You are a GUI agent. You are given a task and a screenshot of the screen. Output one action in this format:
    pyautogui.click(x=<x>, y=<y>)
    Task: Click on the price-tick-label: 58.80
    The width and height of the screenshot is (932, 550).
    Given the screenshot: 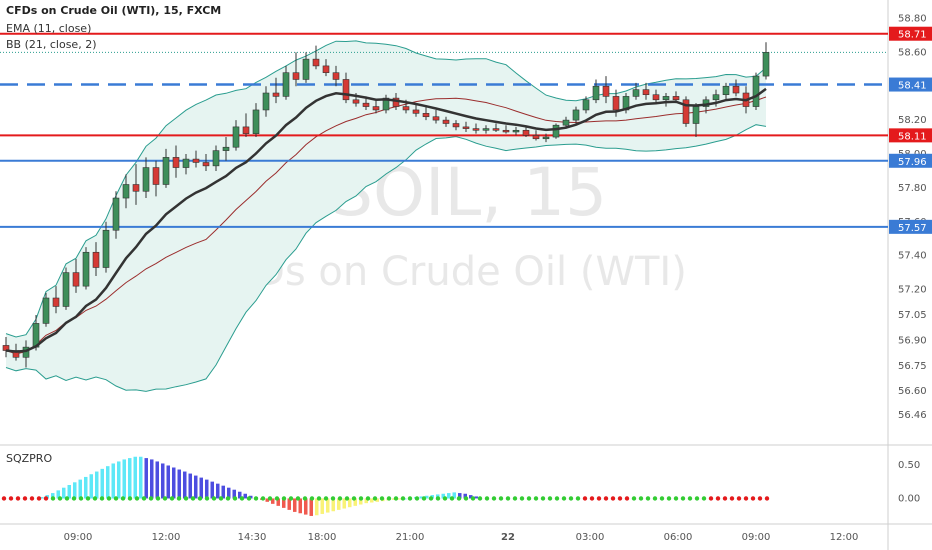 What is the action you would take?
    pyautogui.click(x=912, y=18)
    